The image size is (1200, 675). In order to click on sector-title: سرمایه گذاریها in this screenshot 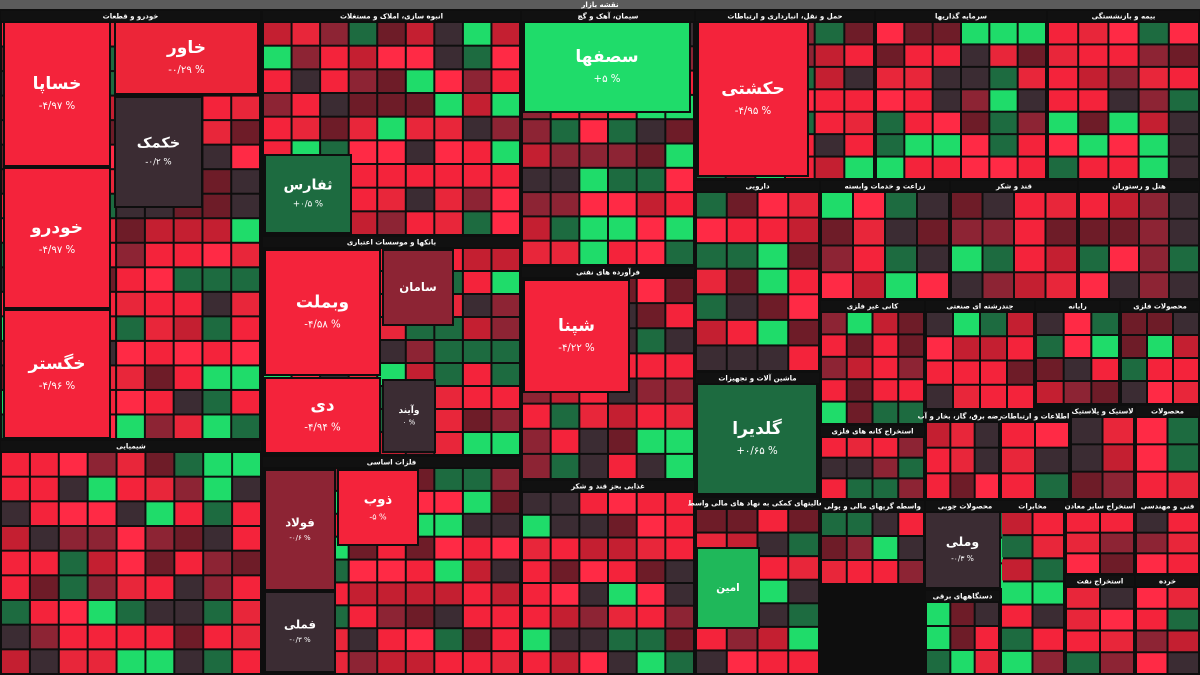, I will do `click(961, 16)`.